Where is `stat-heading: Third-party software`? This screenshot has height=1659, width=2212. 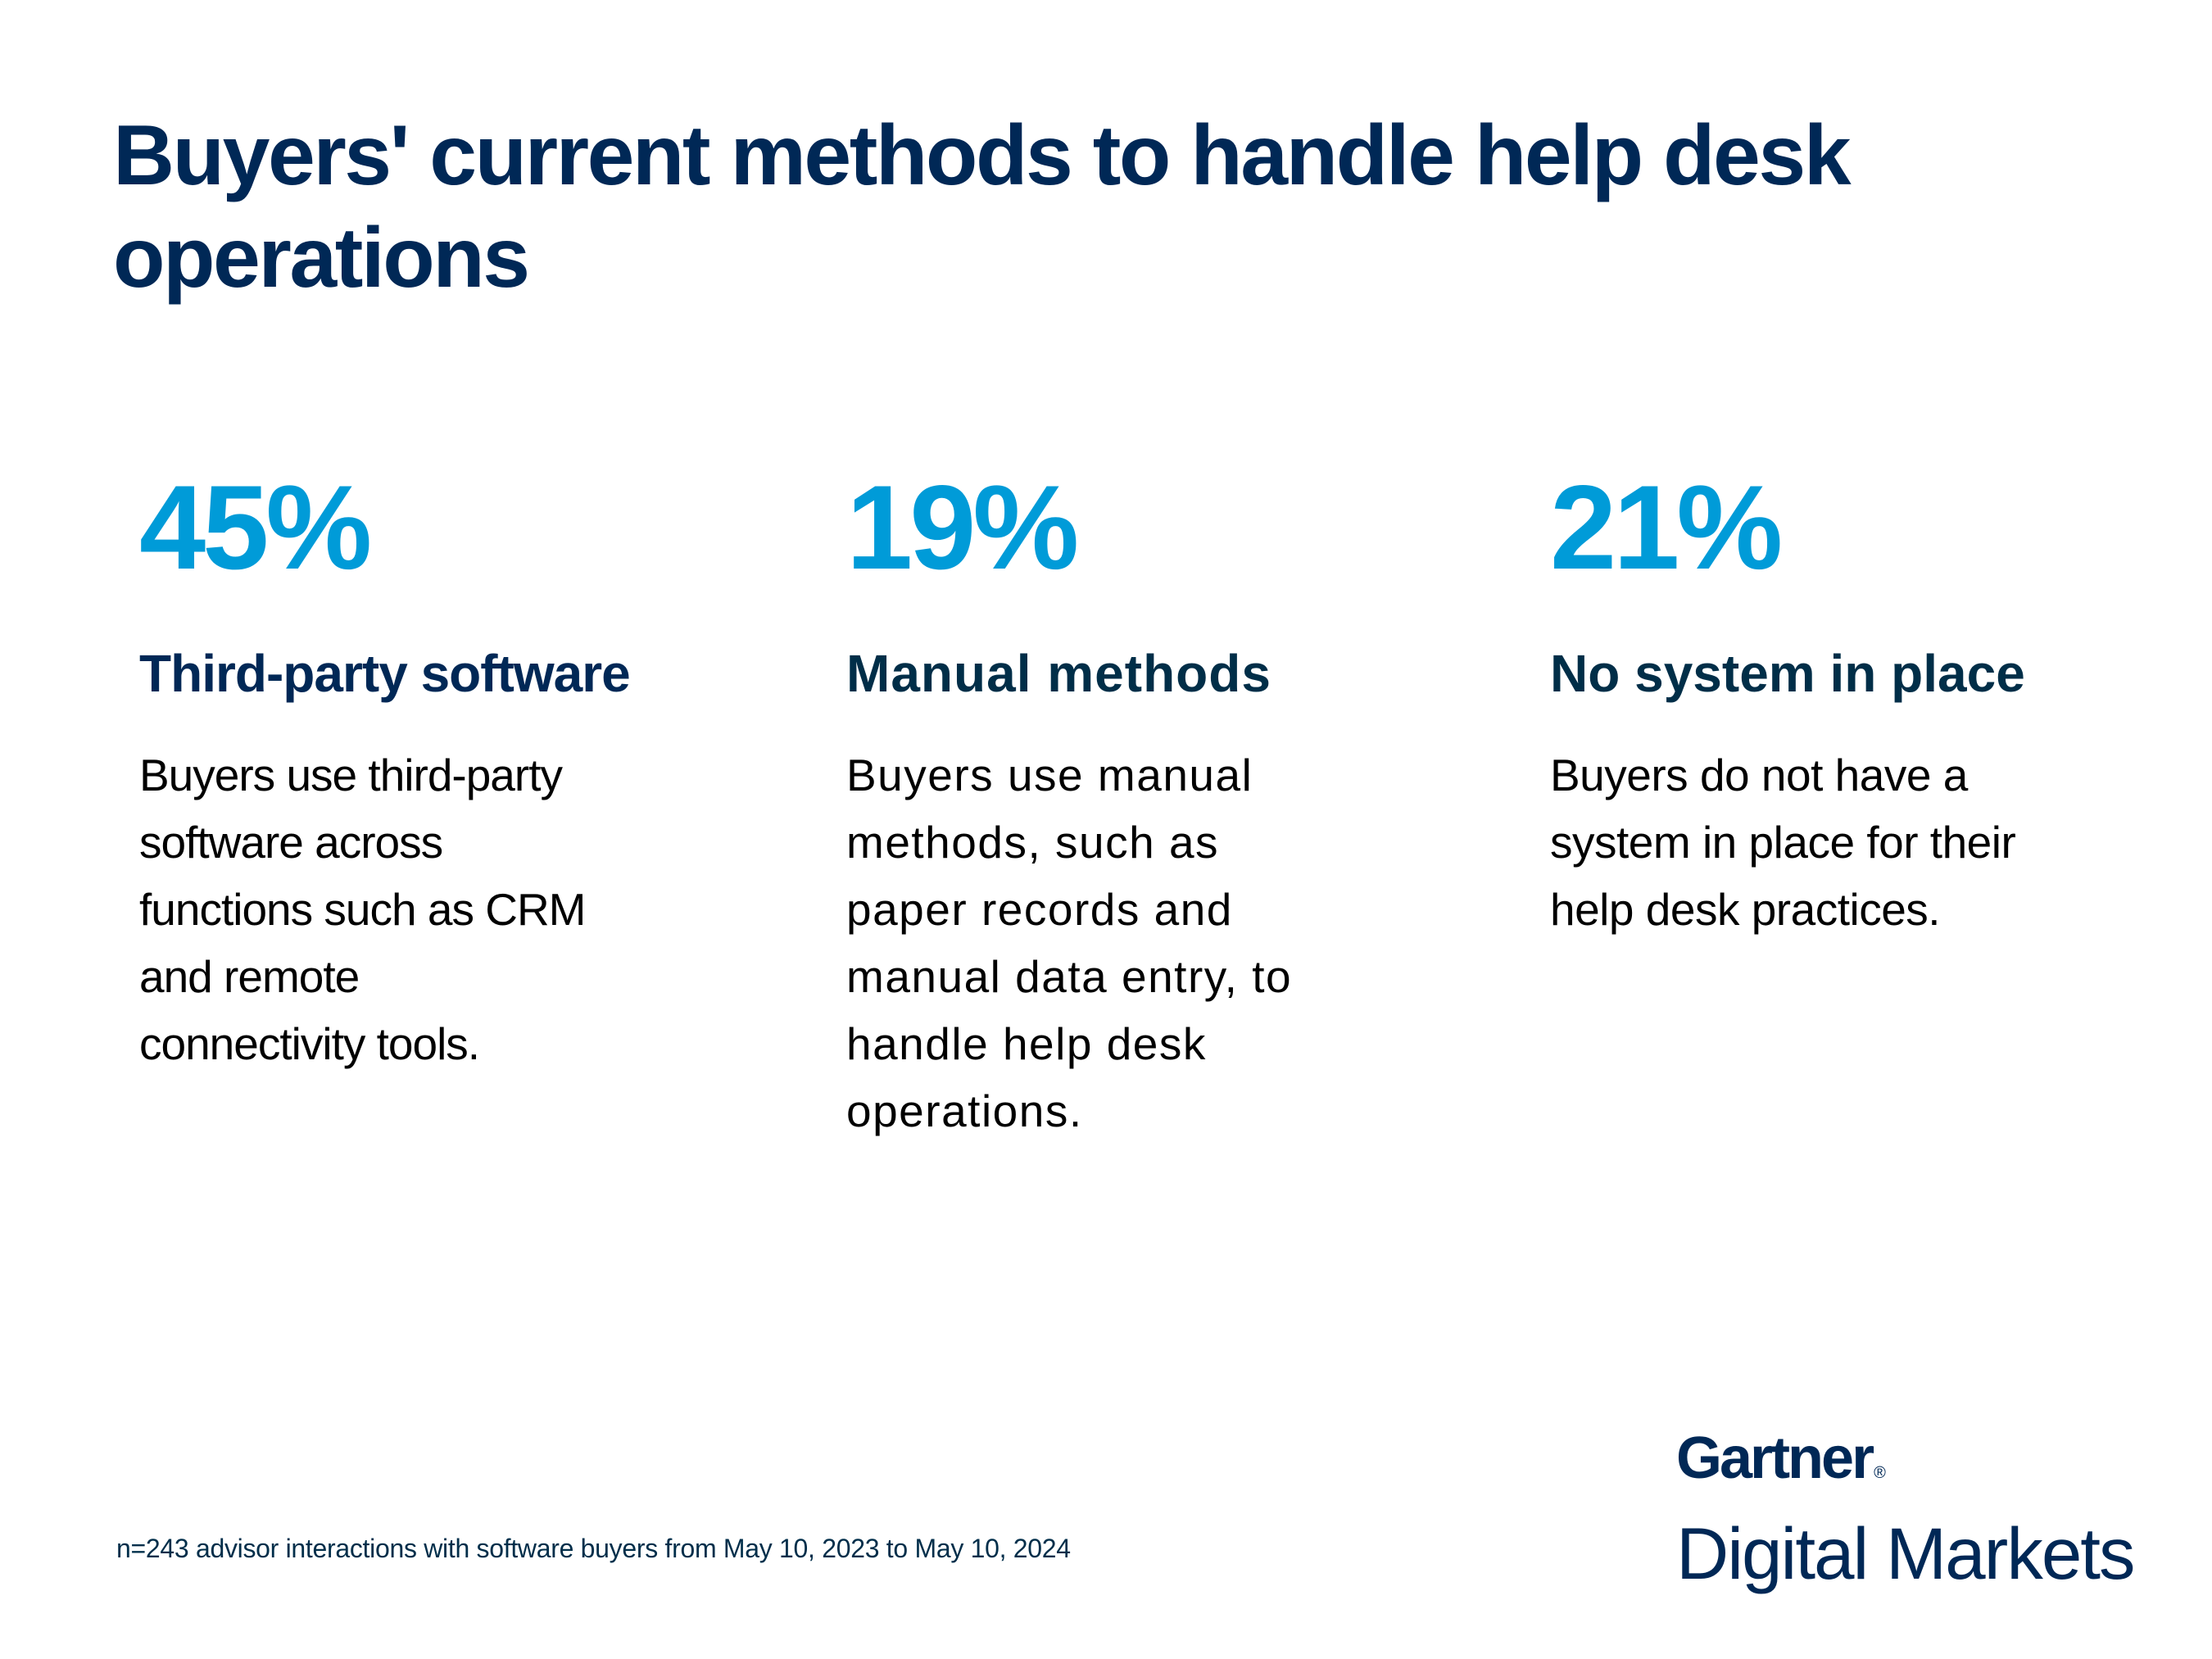
stat-heading: Third-party software is located at coordinates (385, 673).